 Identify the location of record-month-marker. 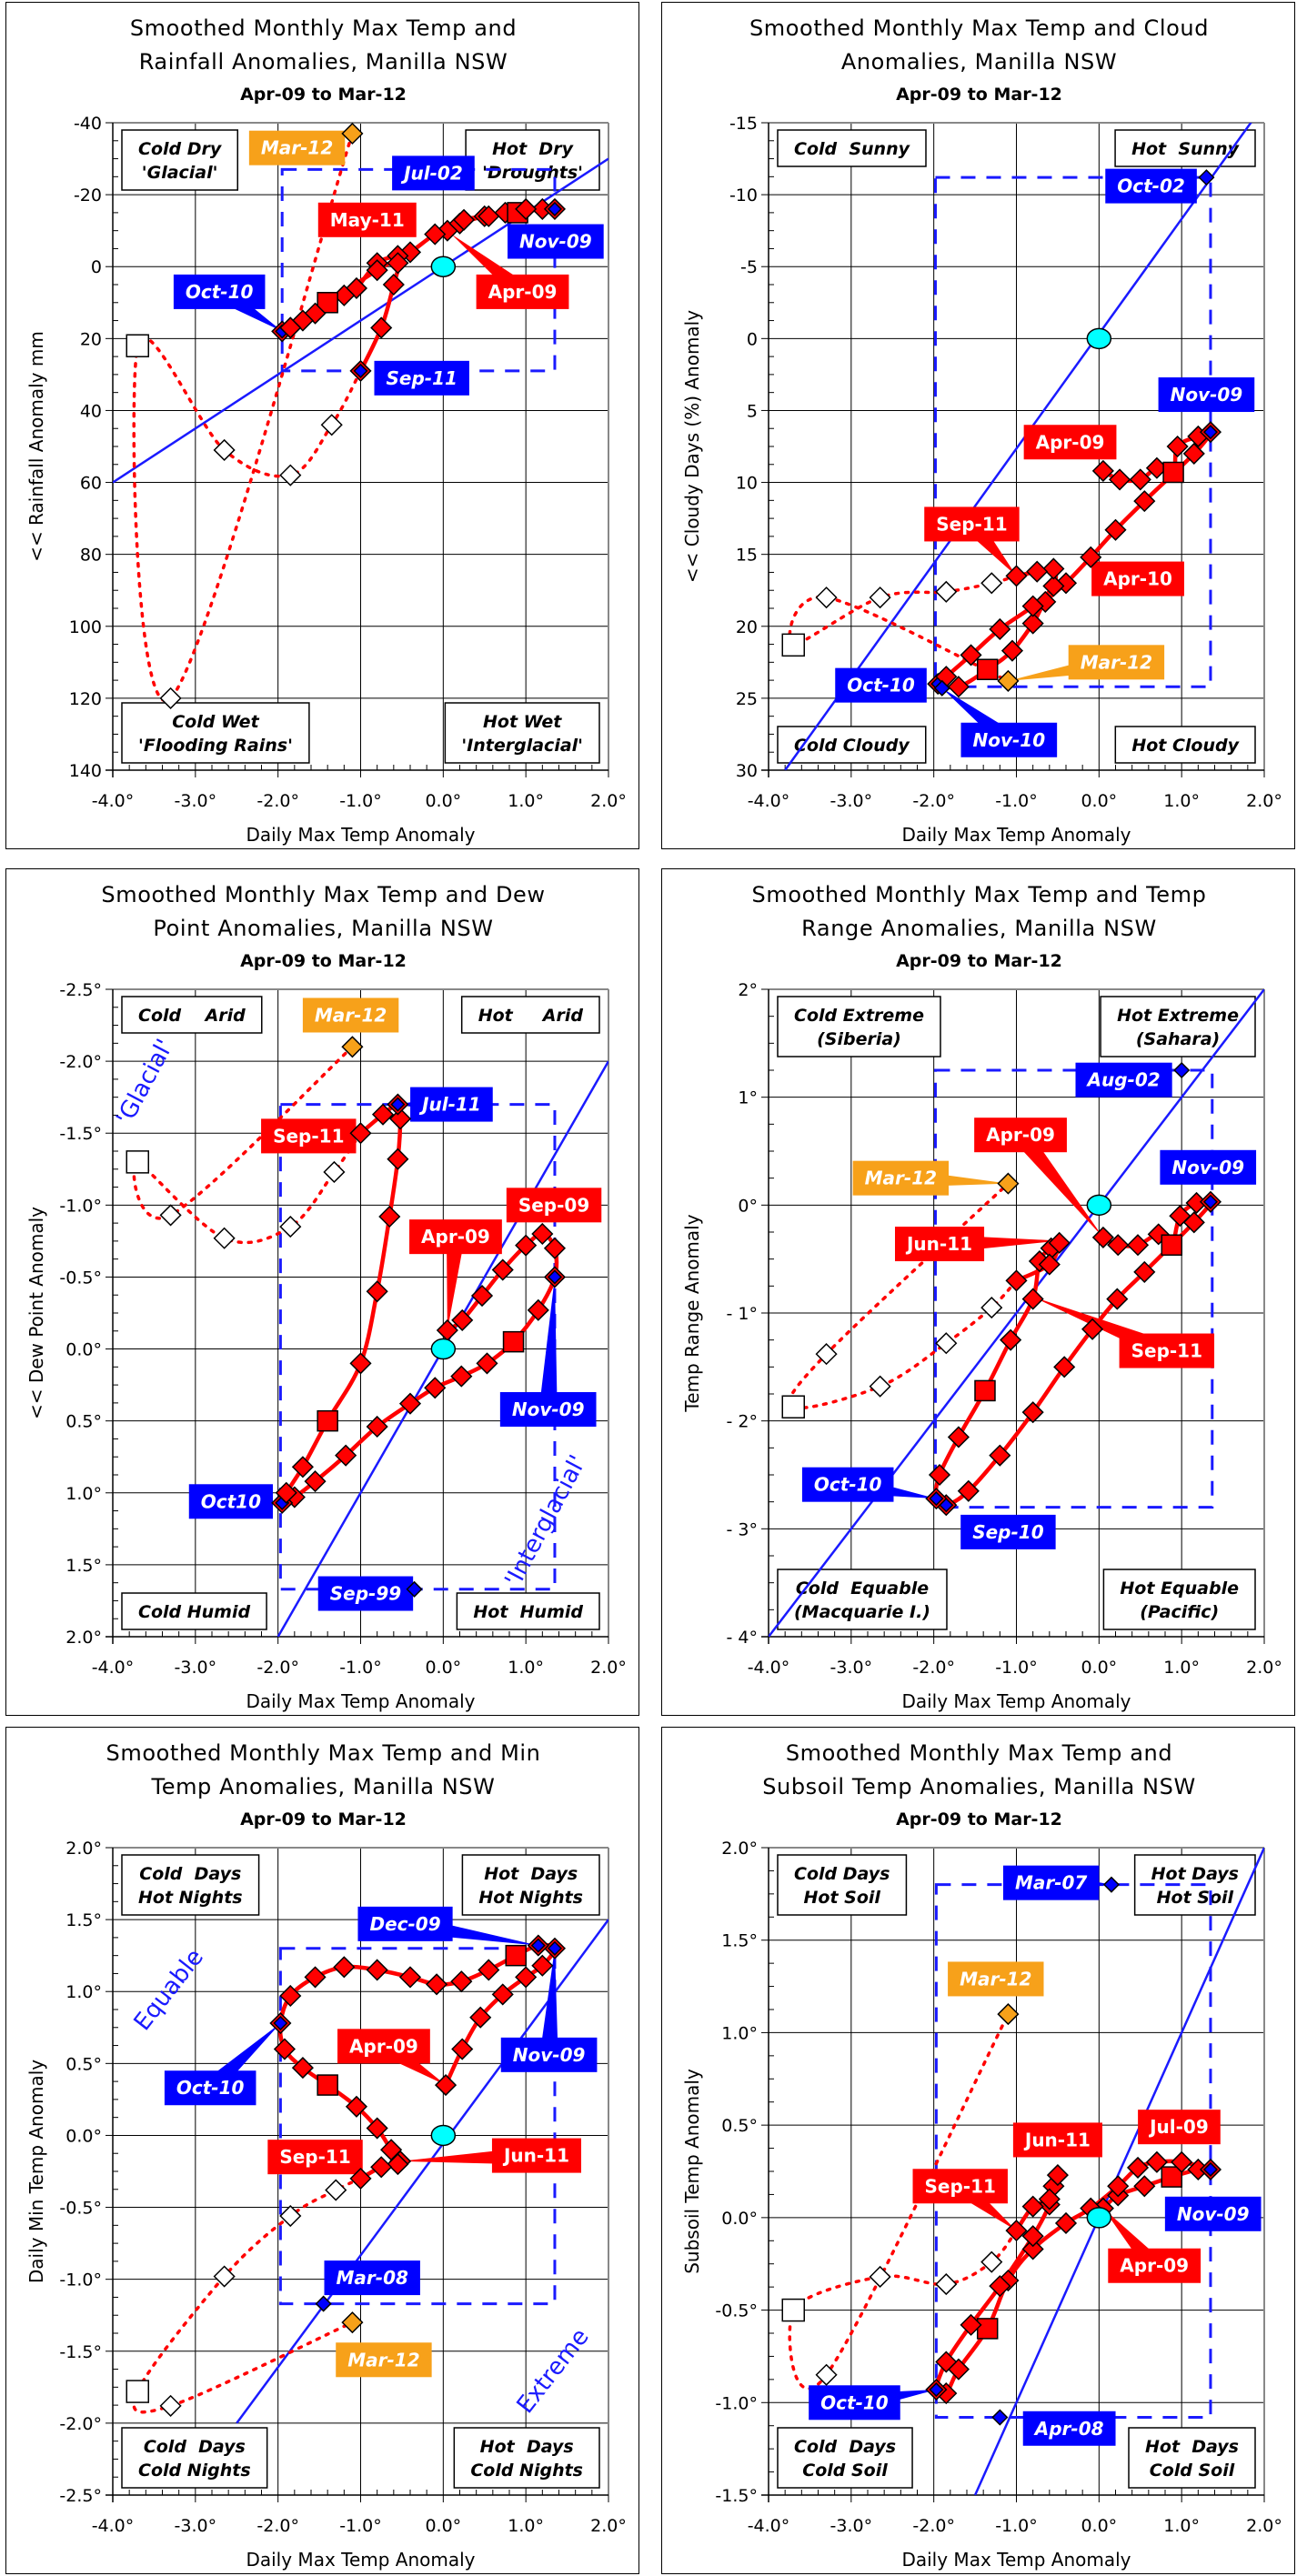
(1000, 2417).